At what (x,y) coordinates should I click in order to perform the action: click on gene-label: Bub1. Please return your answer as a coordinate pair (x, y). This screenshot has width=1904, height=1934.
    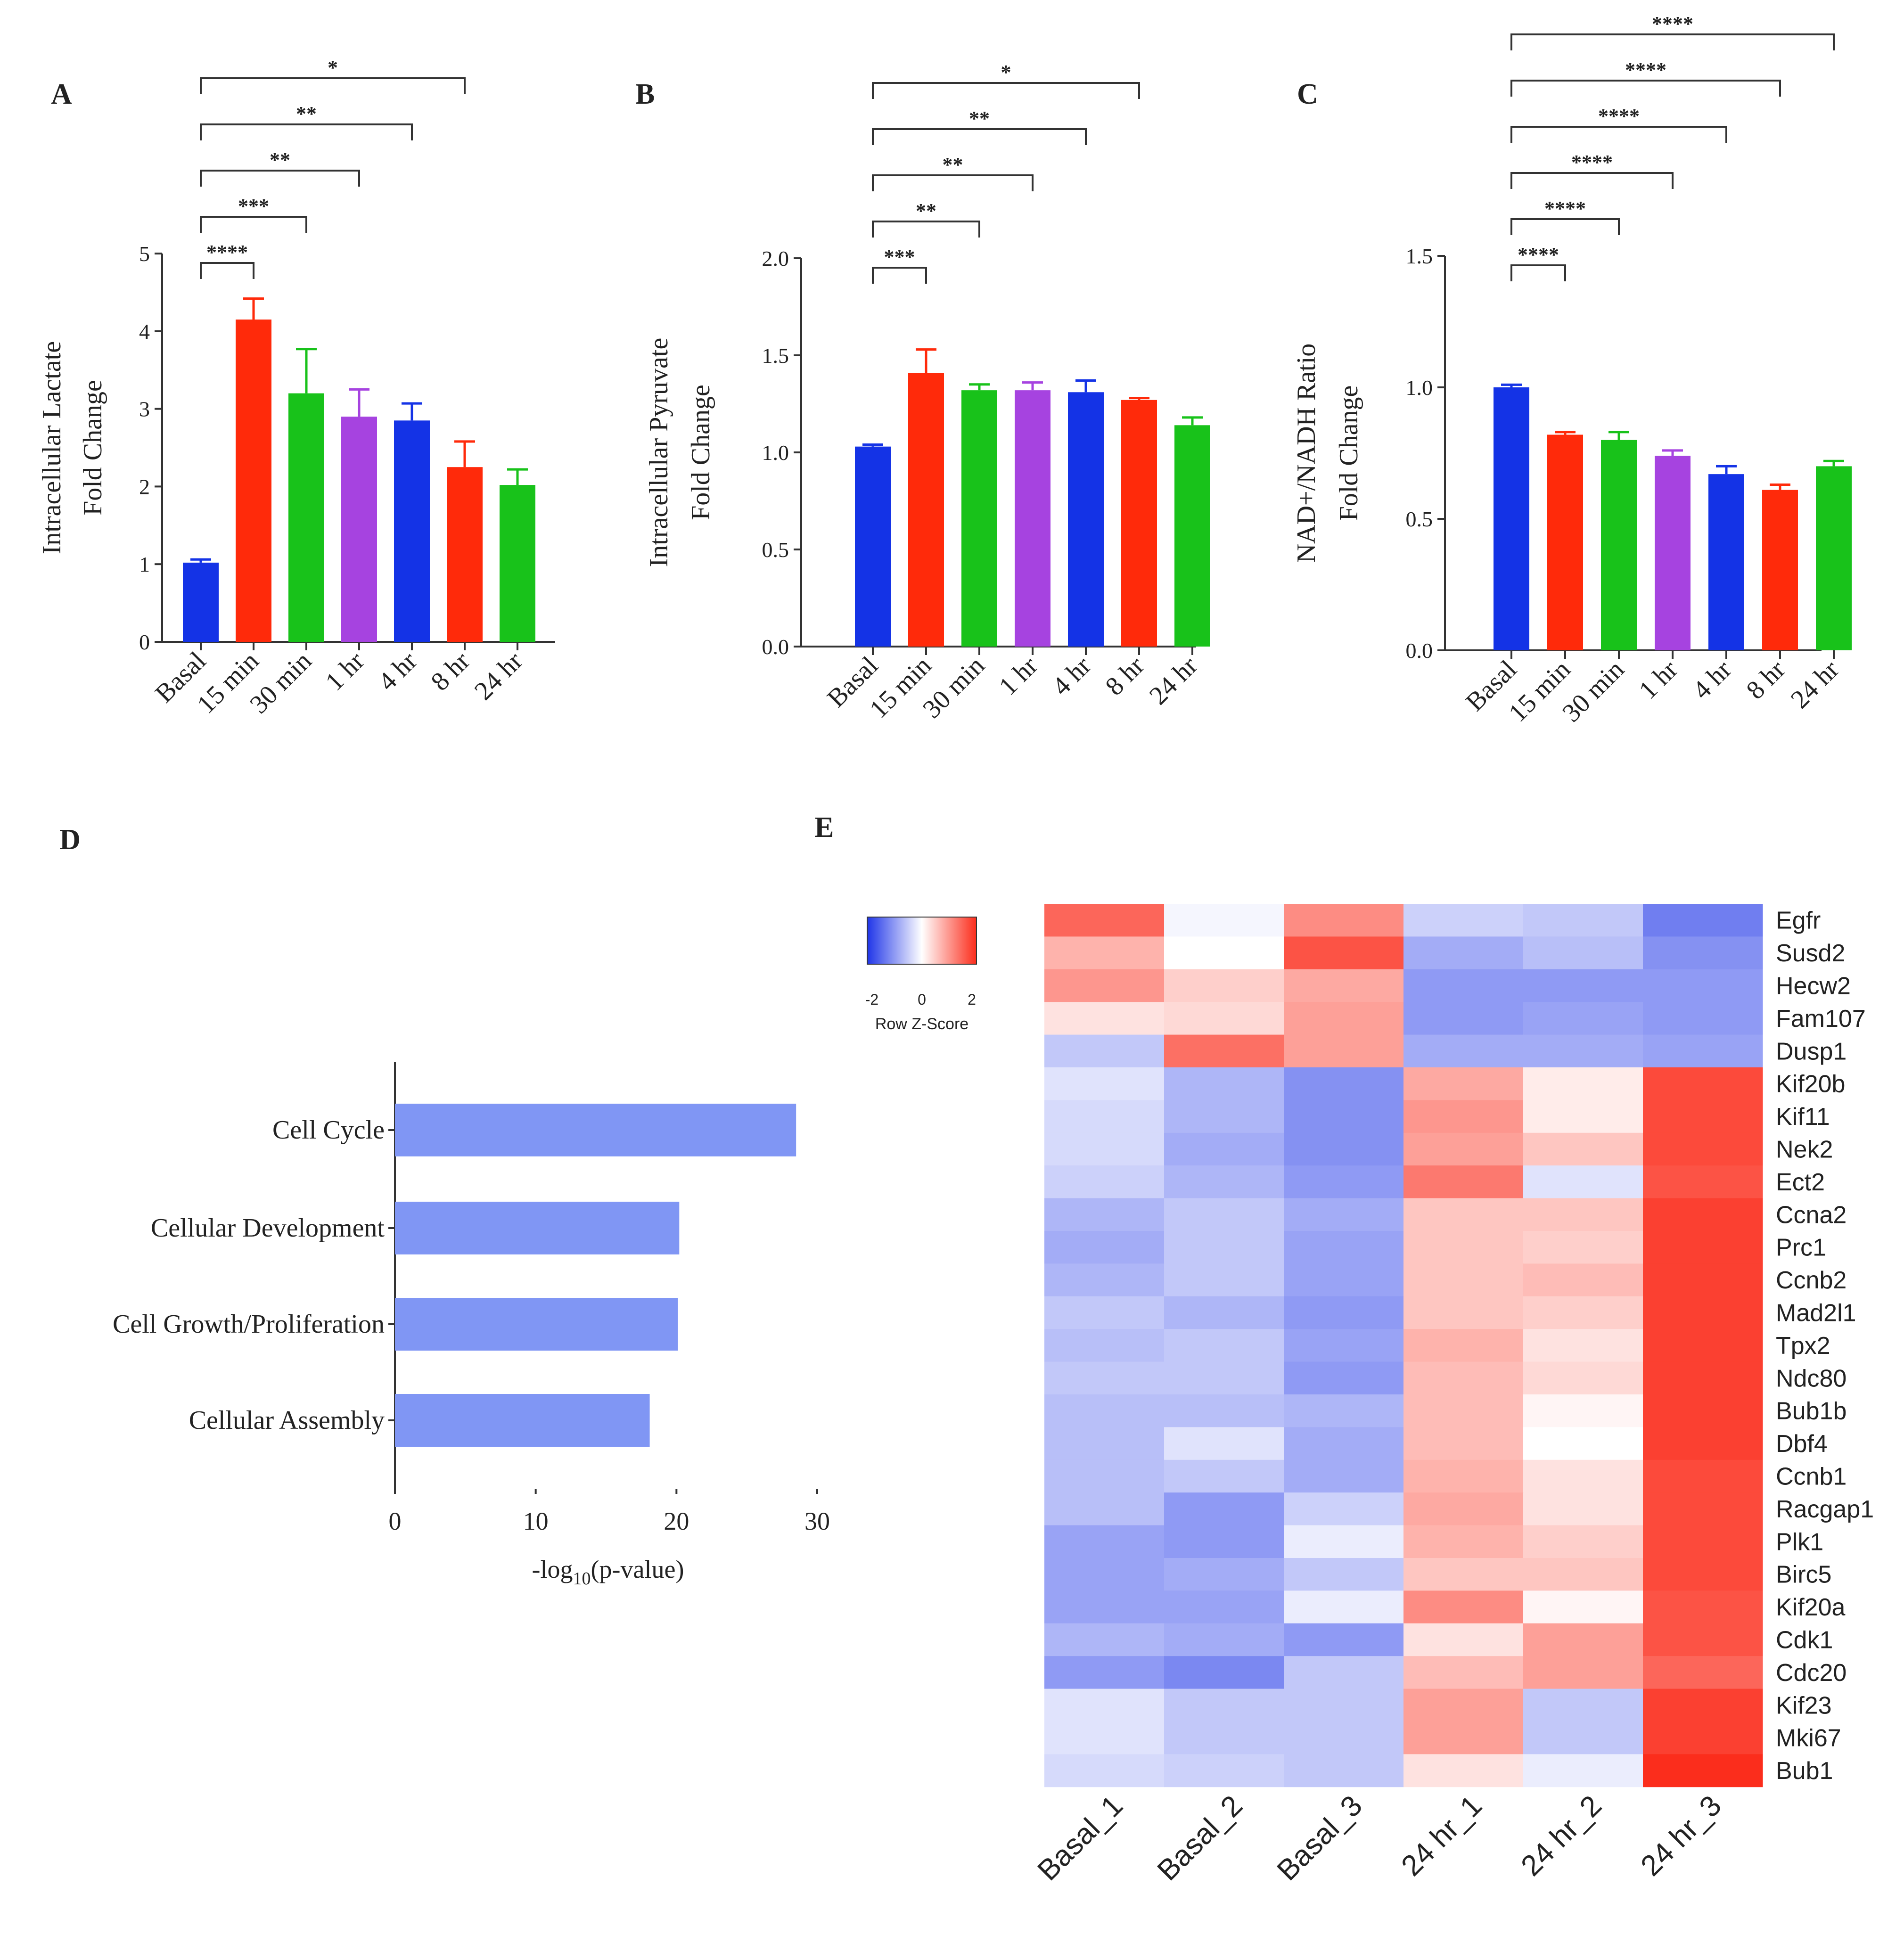
    Looking at the image, I should click on (1804, 1771).